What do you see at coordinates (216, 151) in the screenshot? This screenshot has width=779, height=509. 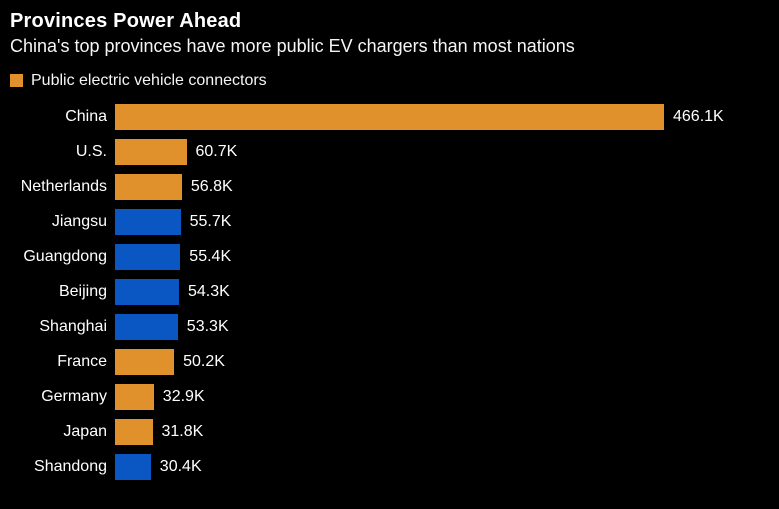 I see `value-label: 60.7K` at bounding box center [216, 151].